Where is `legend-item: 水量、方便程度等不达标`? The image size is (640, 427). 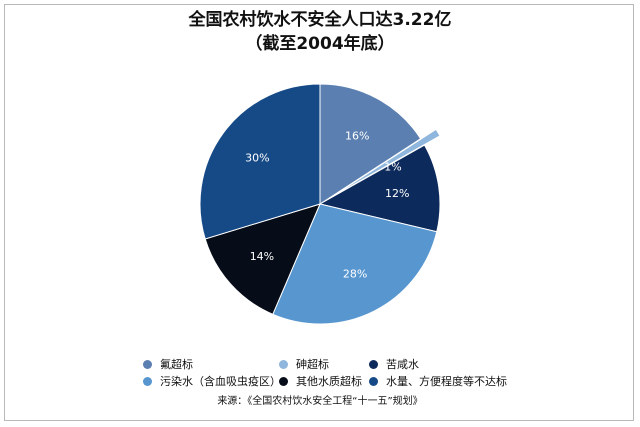
legend-item: 水量、方便程度等不达标 is located at coordinates (438, 382).